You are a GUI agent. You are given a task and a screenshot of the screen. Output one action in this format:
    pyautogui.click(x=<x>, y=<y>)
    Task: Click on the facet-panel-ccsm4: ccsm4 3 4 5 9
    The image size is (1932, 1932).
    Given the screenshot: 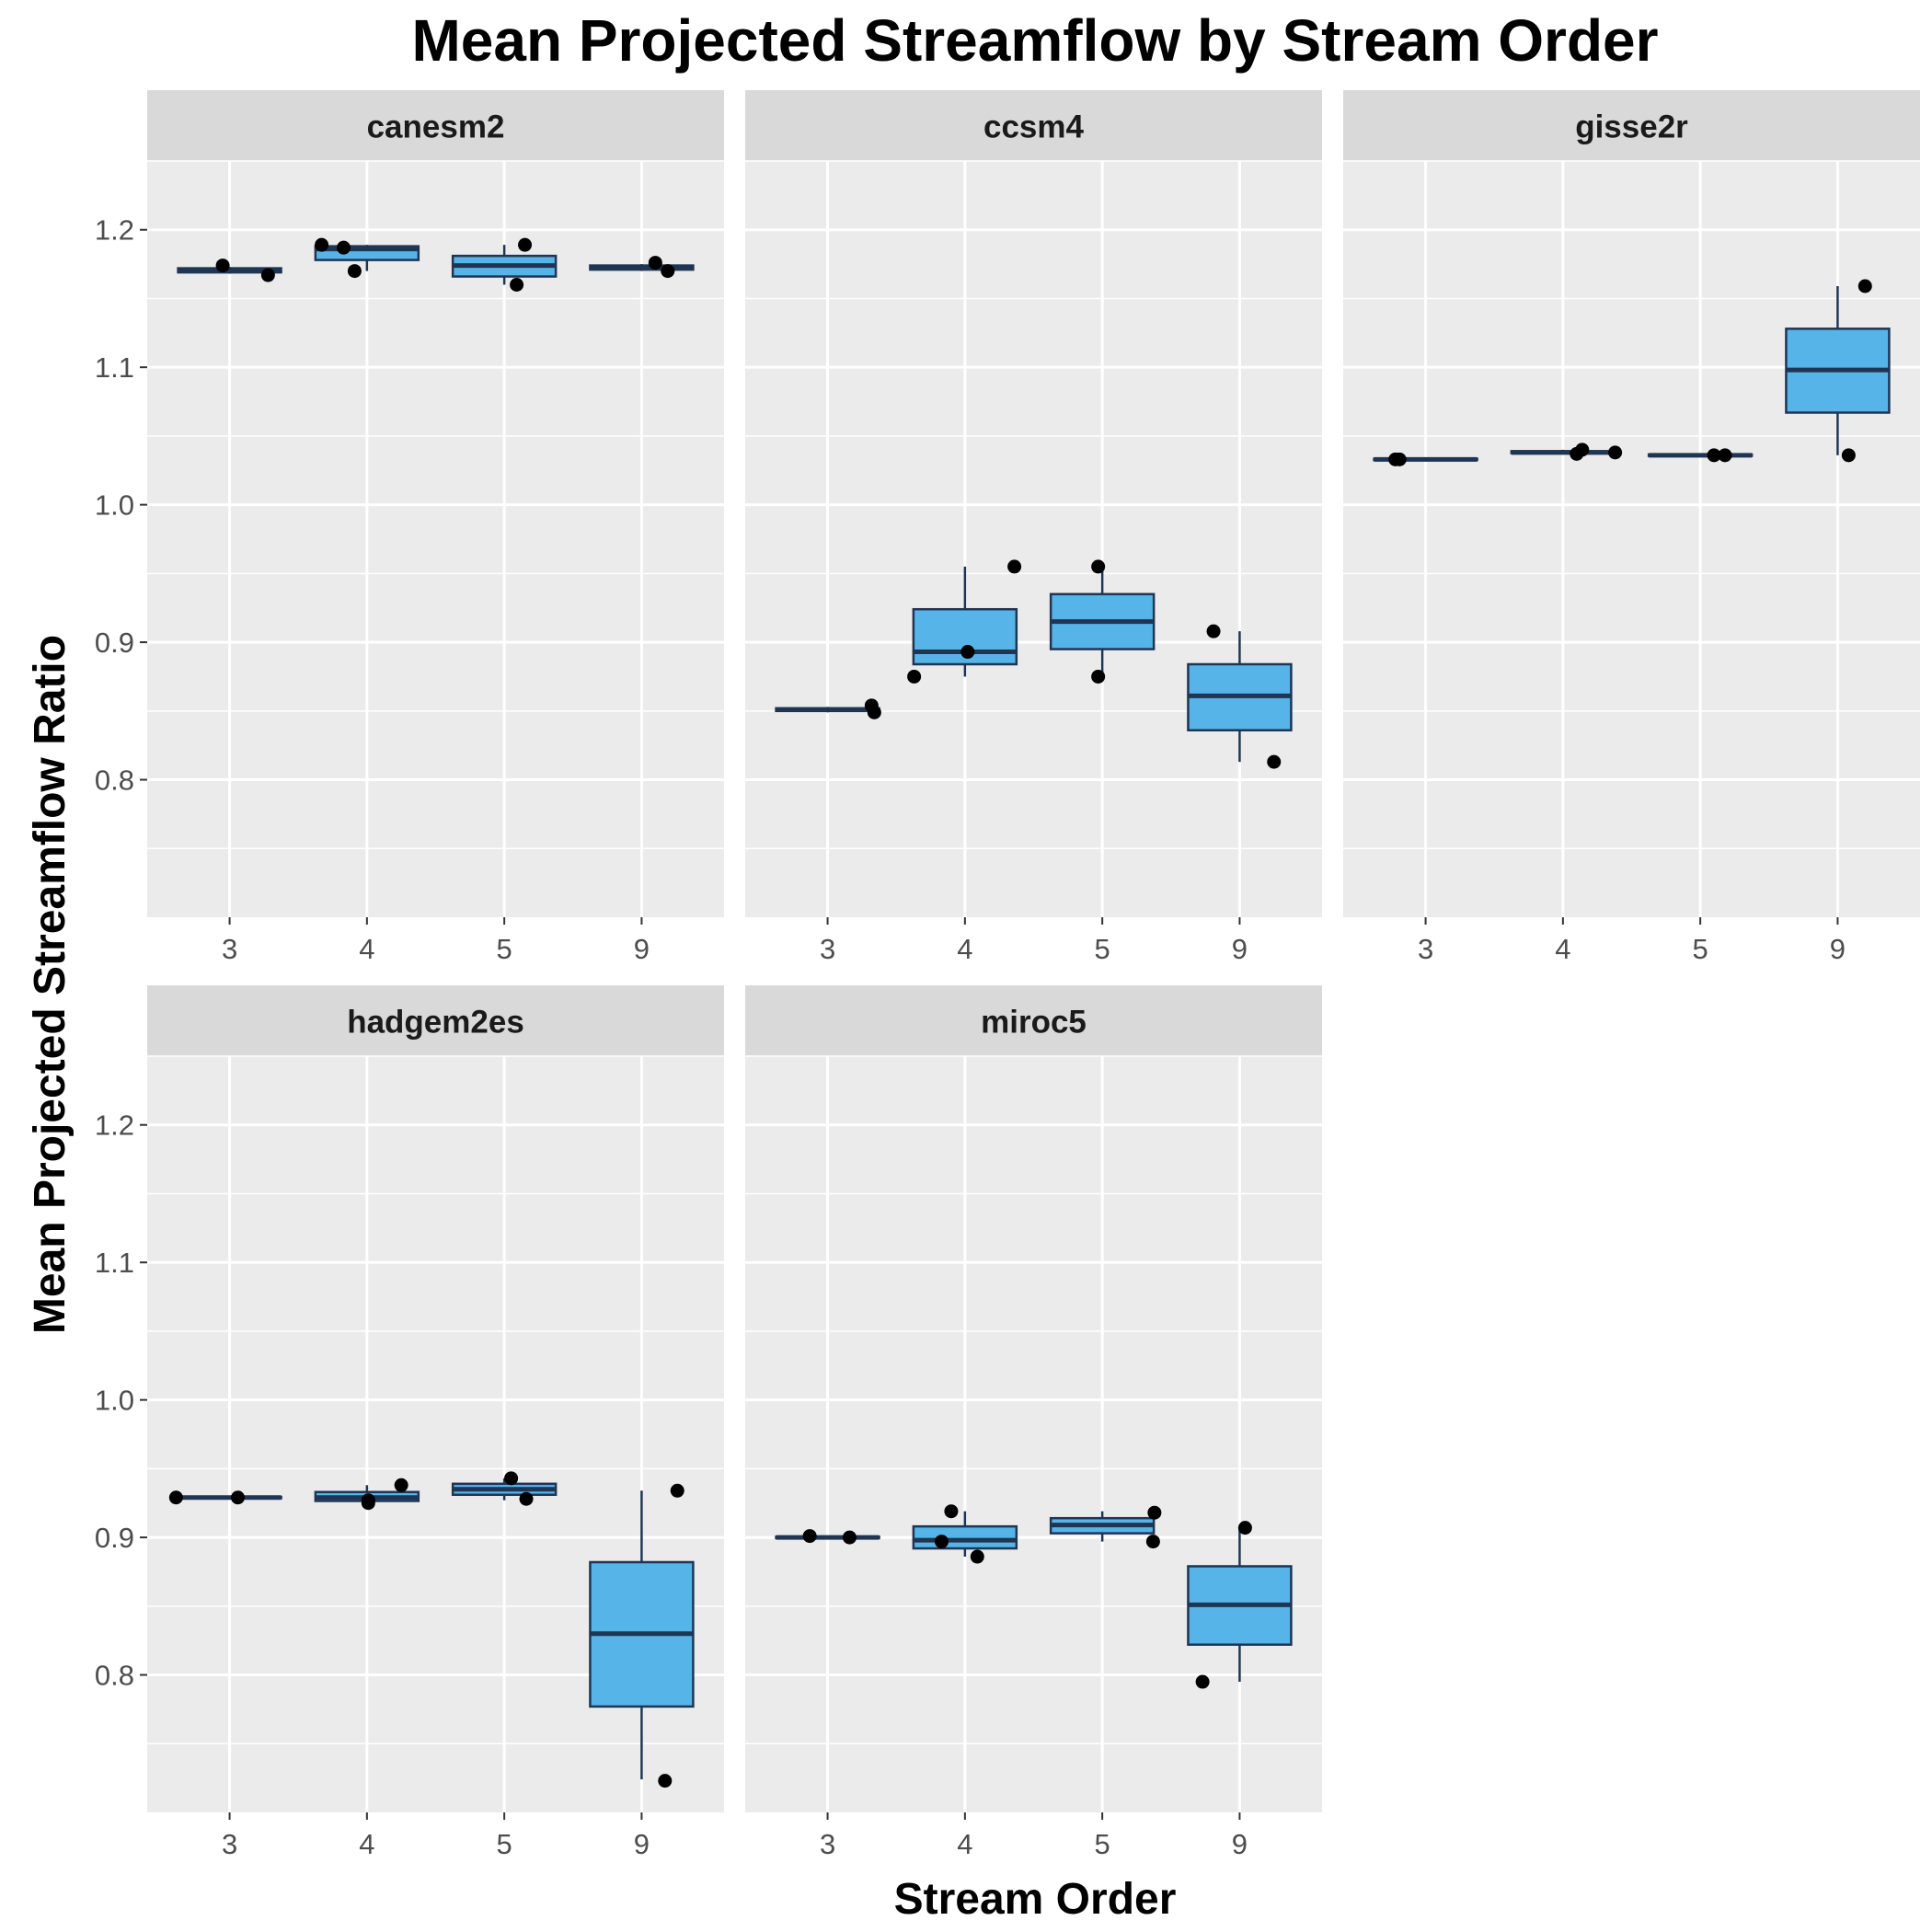 What is the action you would take?
    pyautogui.click(x=1033, y=527)
    